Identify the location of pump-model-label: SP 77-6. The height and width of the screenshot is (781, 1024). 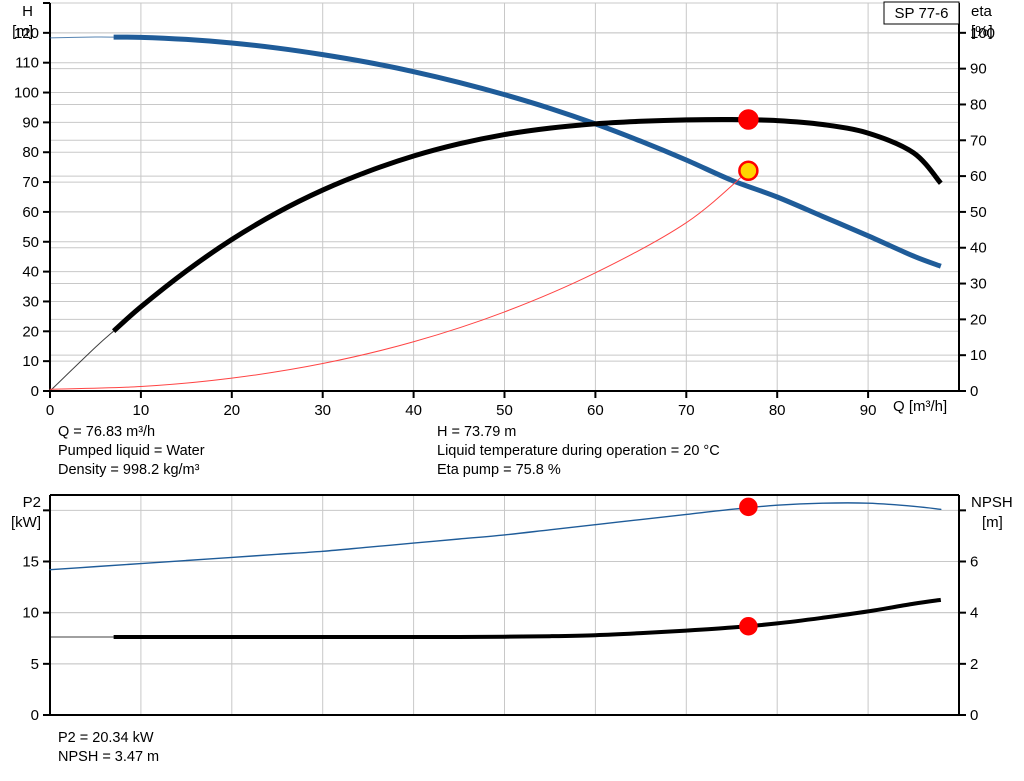
(922, 13).